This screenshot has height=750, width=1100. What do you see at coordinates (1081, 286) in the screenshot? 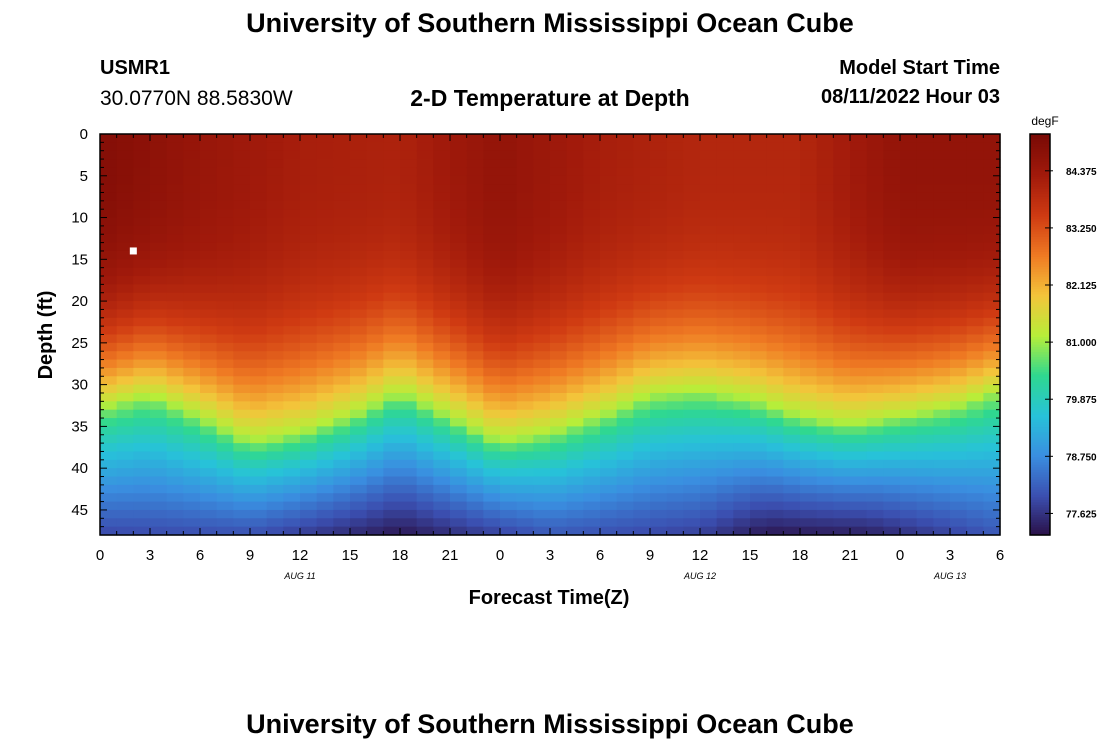
I see `colorbar-tick-label: 82.125` at bounding box center [1081, 286].